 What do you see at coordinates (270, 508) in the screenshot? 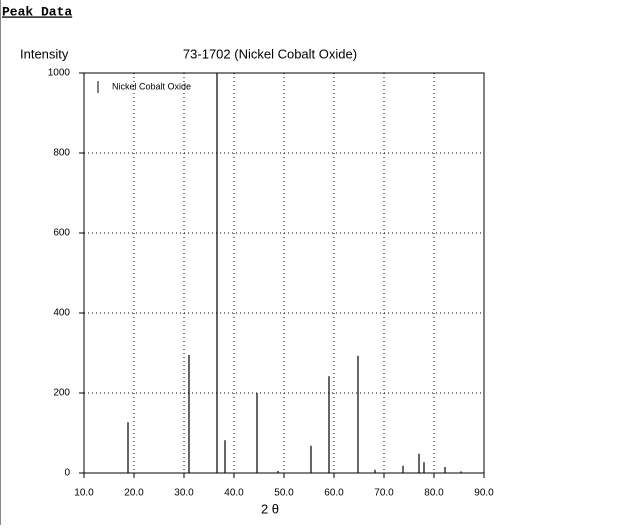
I see `x-axis-label: 2 θ` at bounding box center [270, 508].